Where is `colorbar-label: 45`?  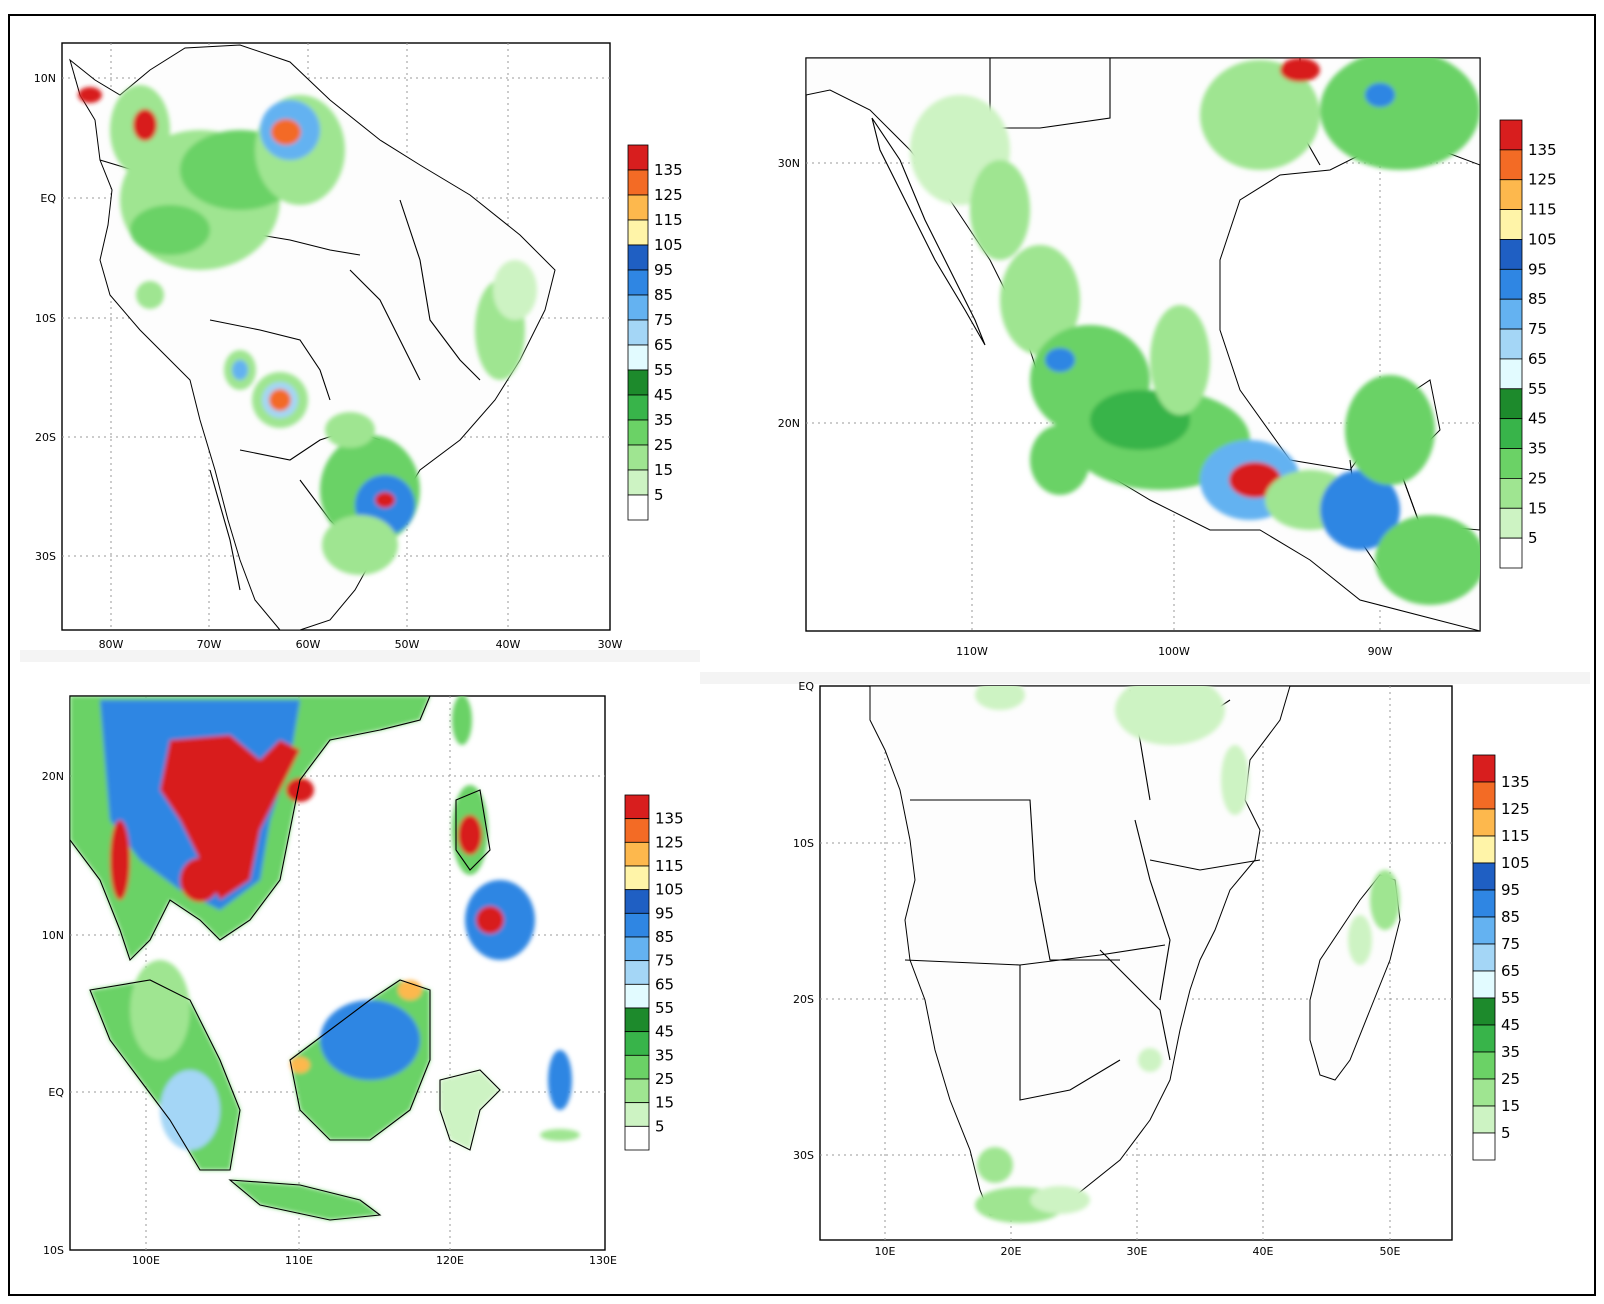
colorbar-label: 45 is located at coordinates (1537, 419).